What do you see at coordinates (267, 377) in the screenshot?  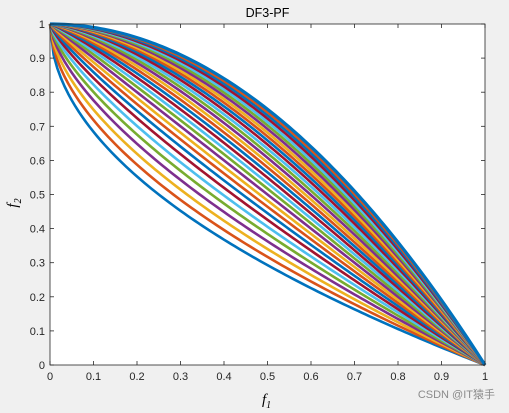 I see `x-tick-label: 0.5` at bounding box center [267, 377].